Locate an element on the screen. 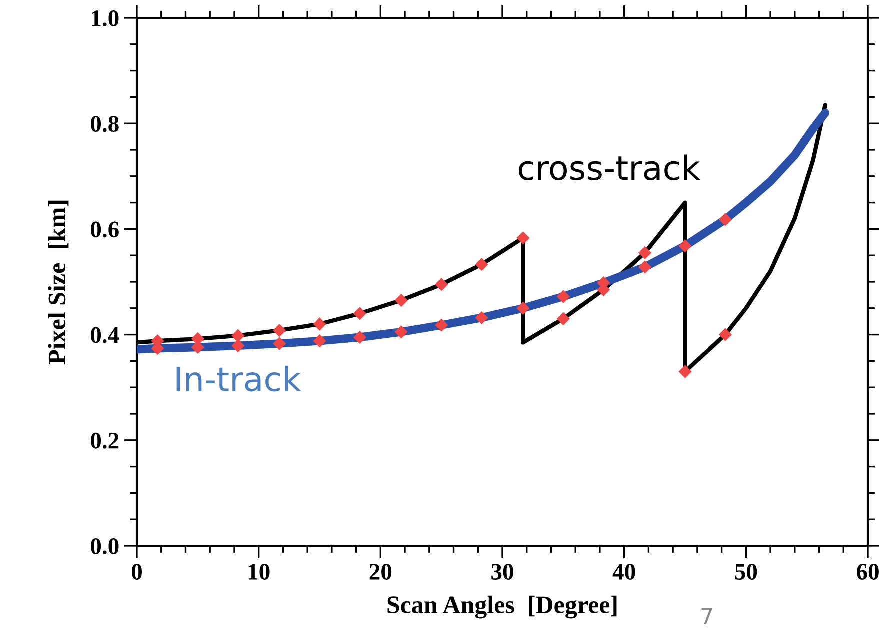 This screenshot has width=879, height=633. y-tick-label: 1.0 is located at coordinates (105, 18).